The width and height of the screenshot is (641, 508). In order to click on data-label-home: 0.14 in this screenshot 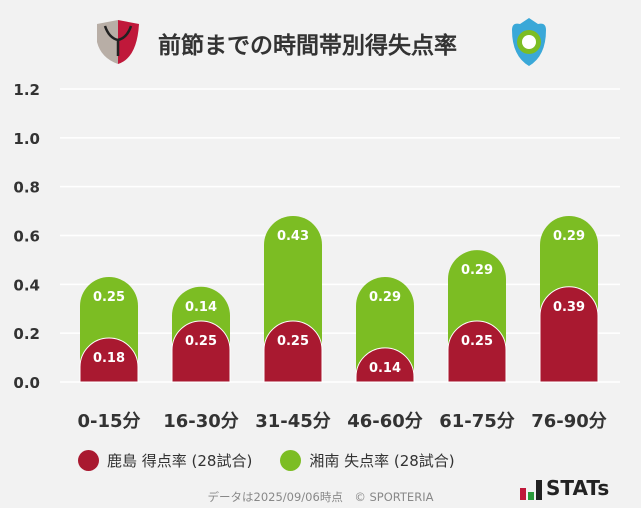, I will do `click(385, 368)`.